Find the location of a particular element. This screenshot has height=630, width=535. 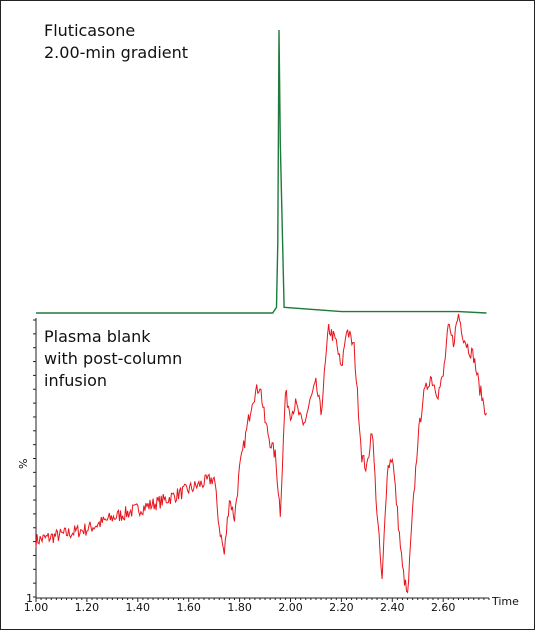

bottom-chart-title-line-2: with post-column is located at coordinates (113, 358).